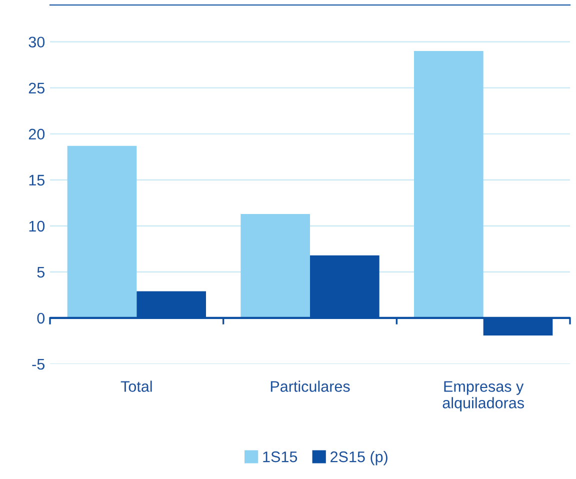 Image resolution: width=576 pixels, height=479 pixels. I want to click on y-tick-label: 5, so click(40, 272).